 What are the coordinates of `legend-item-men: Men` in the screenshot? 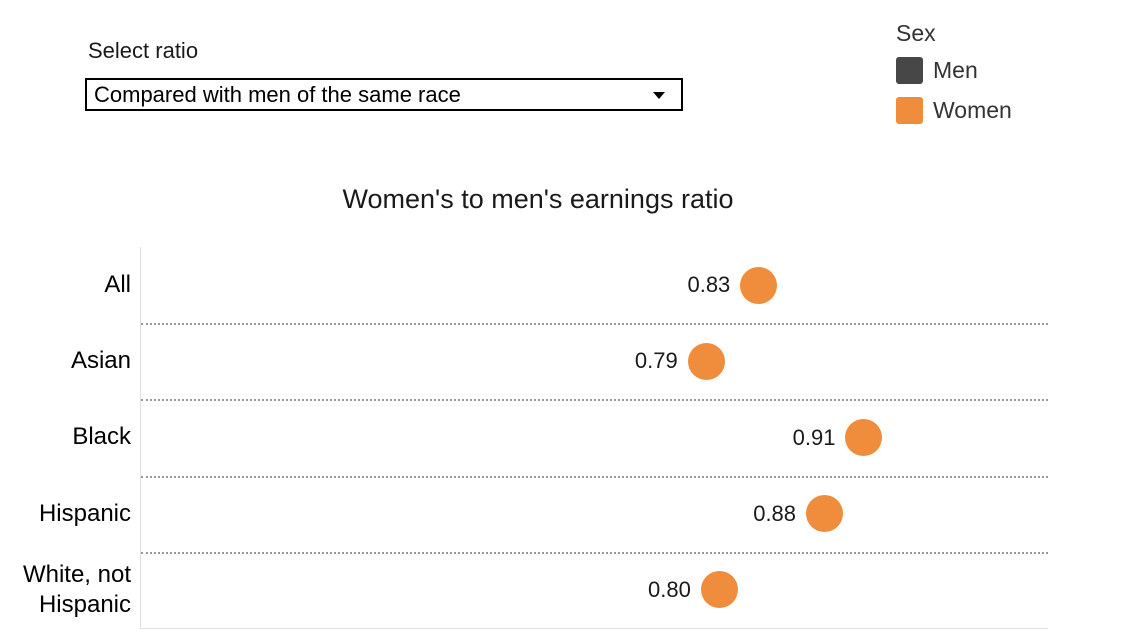 It's located at (954, 70).